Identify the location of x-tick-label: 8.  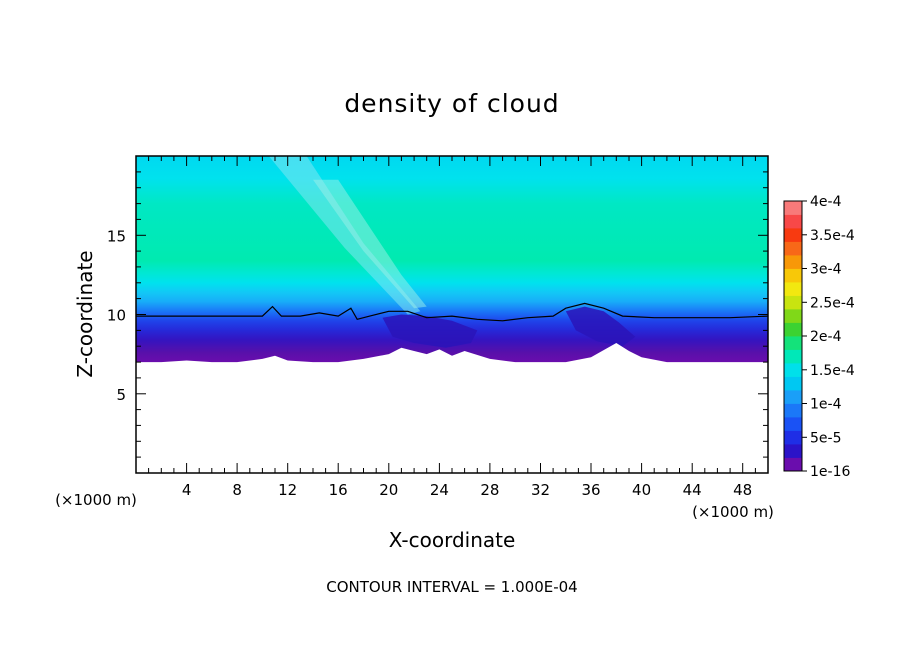
(237, 490).